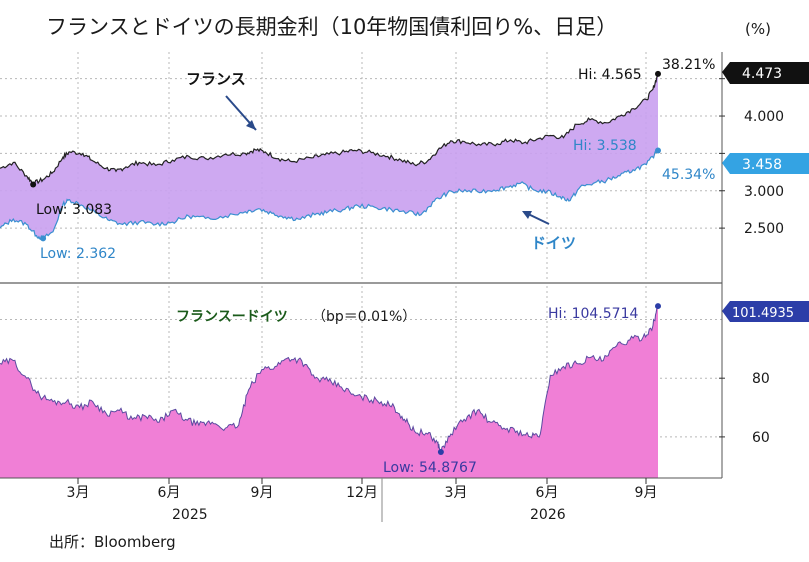 The width and height of the screenshot is (809, 562). Describe the element at coordinates (764, 229) in the screenshot. I see `top-y-tick-label: 2.500` at that location.